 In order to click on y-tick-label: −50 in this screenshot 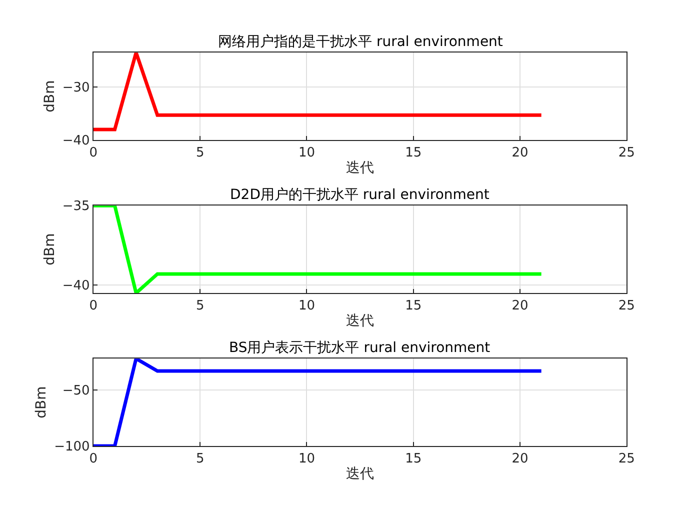, I will do `click(76, 391)`.